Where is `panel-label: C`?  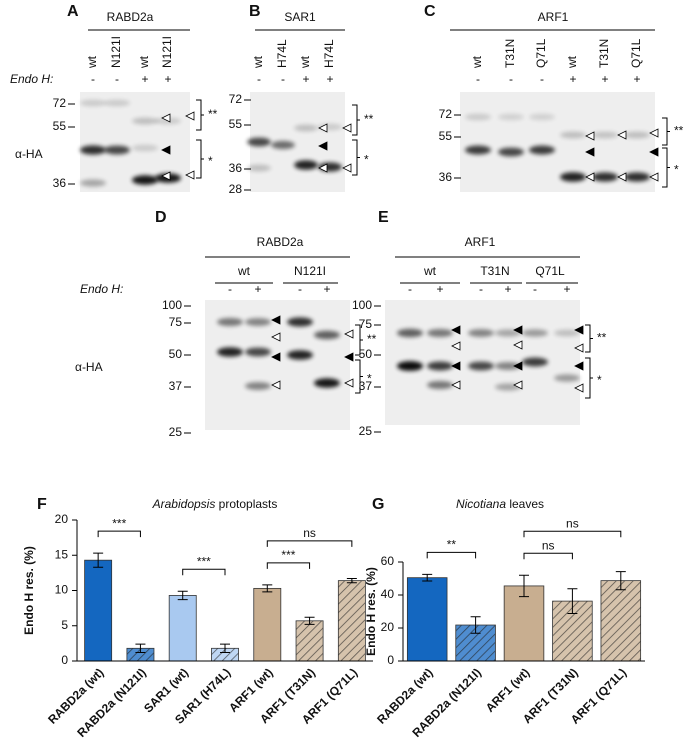
panel-label: C is located at coordinates (430, 11).